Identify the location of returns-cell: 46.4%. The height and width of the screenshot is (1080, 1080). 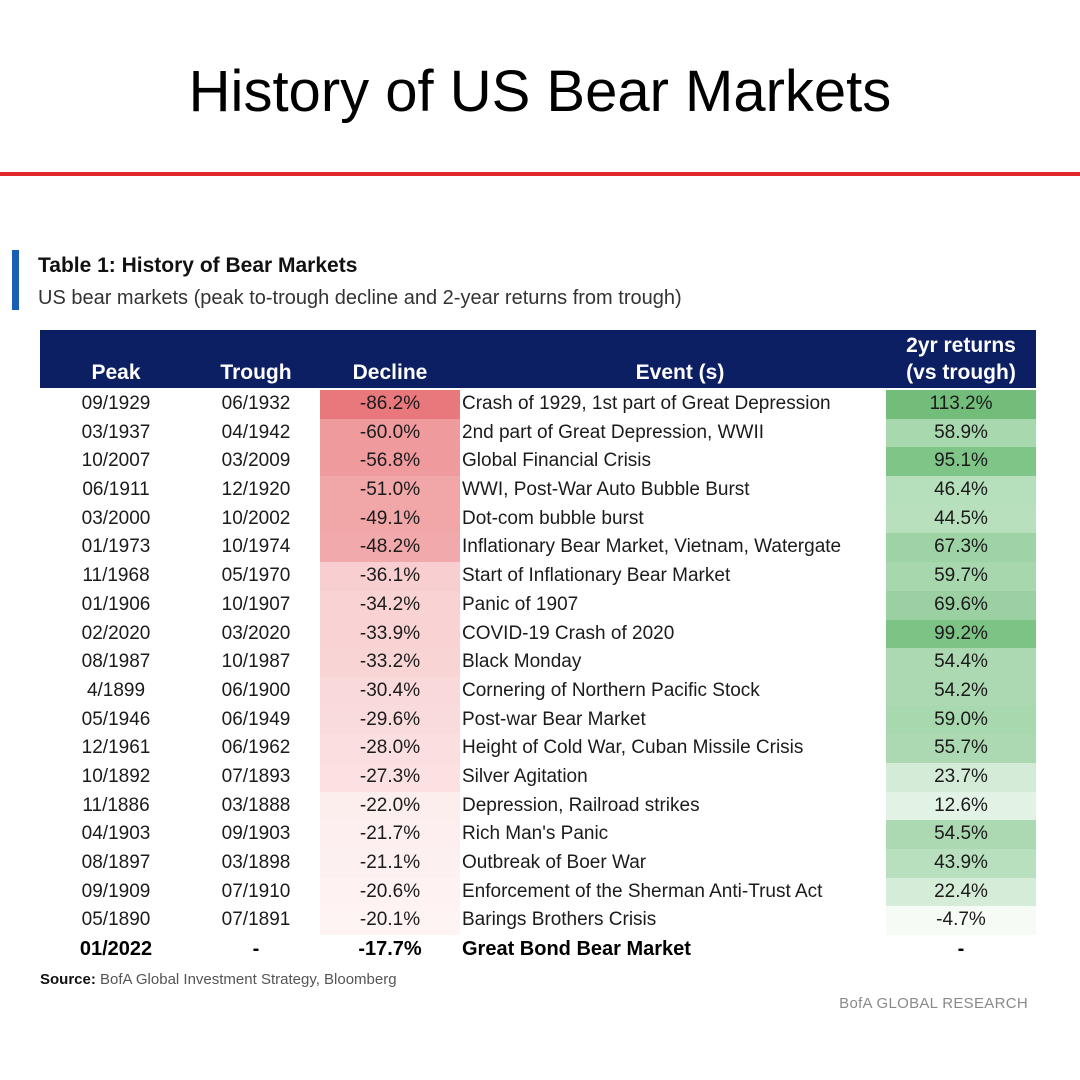
(961, 490).